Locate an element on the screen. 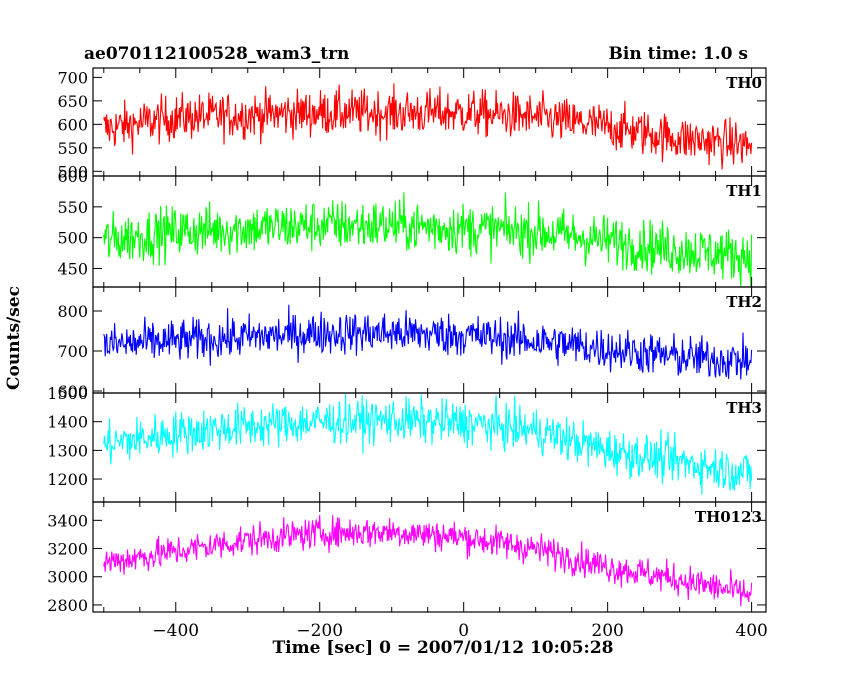  x-tick-label: 200 is located at coordinates (607, 631).